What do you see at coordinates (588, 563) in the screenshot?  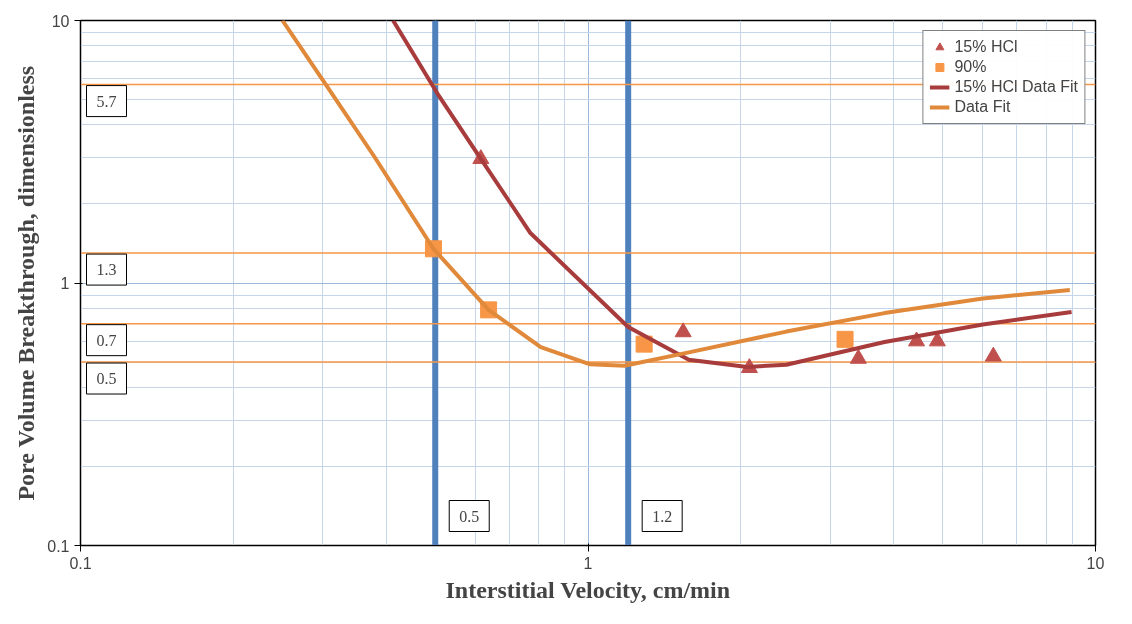 I see `x-tick-label: 1` at bounding box center [588, 563].